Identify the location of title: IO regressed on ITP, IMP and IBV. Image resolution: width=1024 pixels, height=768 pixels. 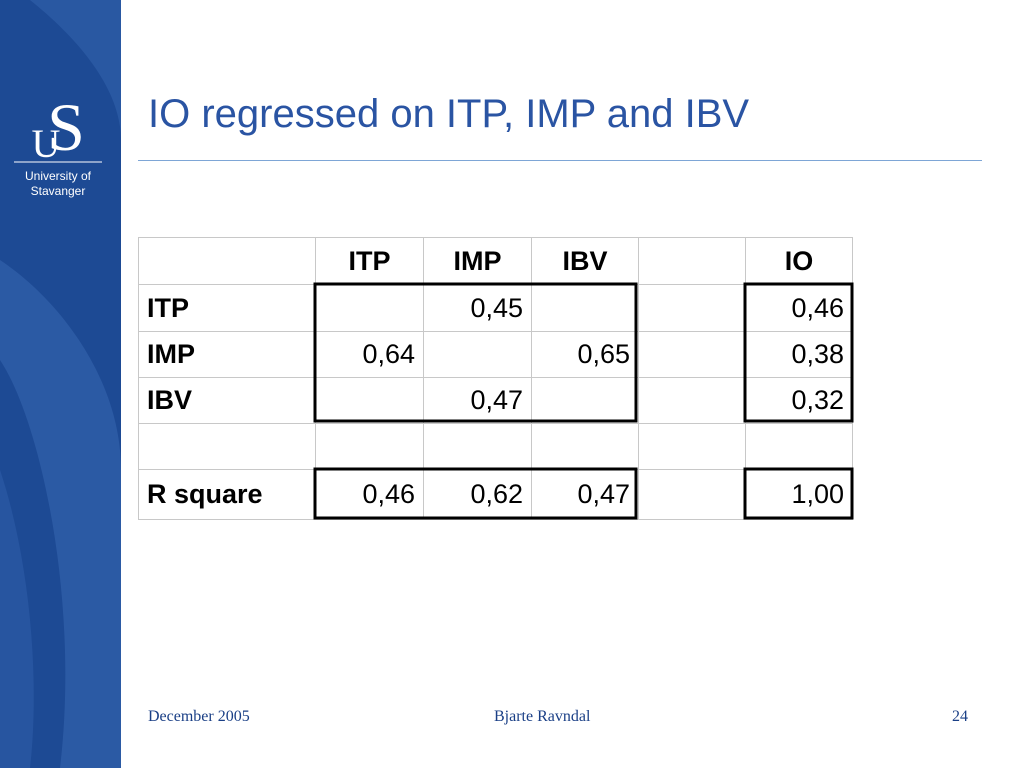
(449, 114).